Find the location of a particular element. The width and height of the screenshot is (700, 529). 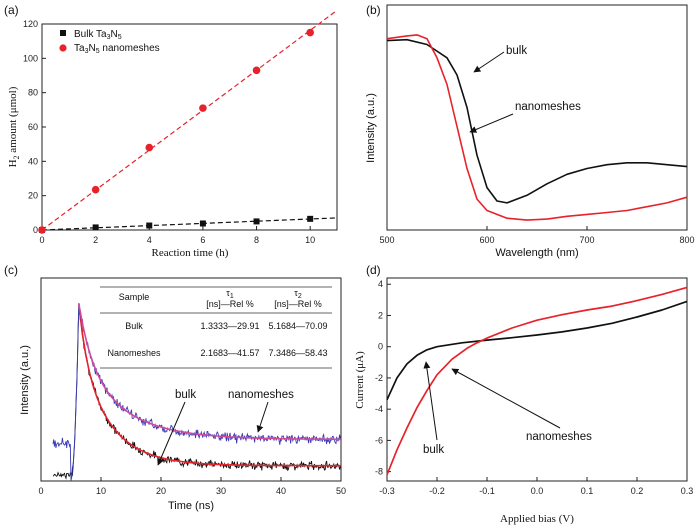

panel-a-ytick-label: 60 is located at coordinates (33, 127).